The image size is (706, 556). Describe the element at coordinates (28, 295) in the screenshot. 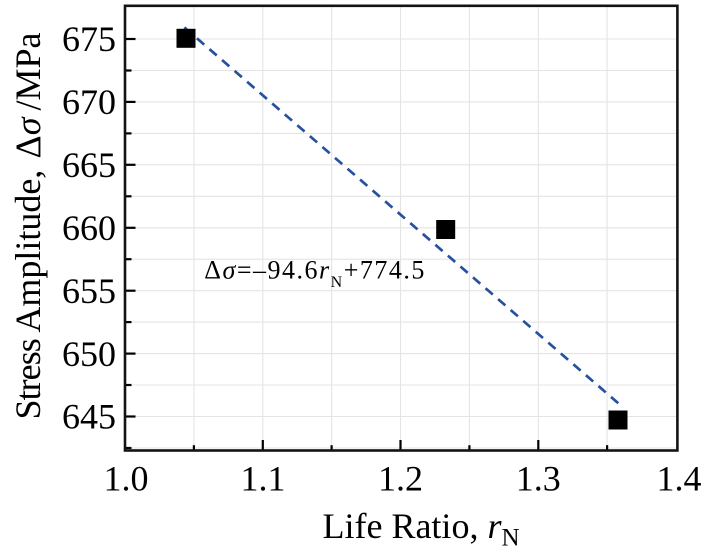

I see `svg-text: Stress Amplitude,` at that location.